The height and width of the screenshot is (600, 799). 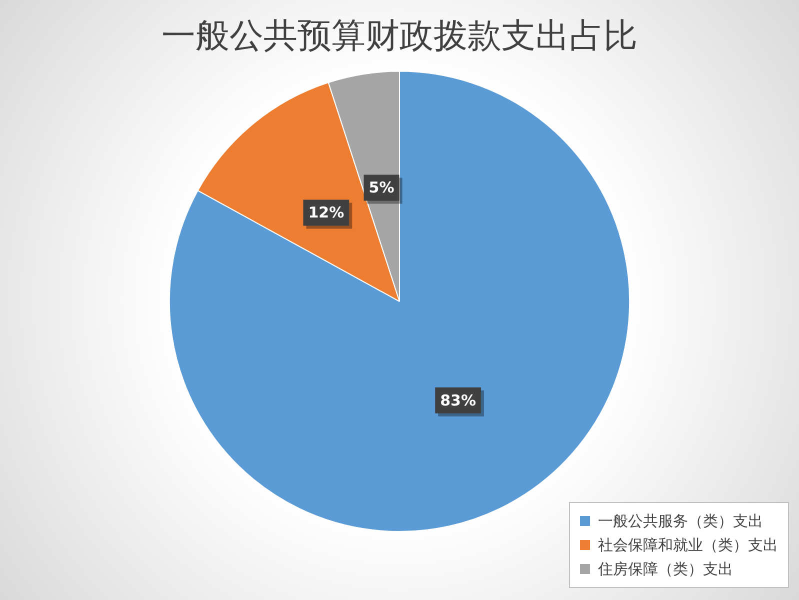 I want to click on slice-label: 一般公共服务（类）支出, so click(x=680, y=521).